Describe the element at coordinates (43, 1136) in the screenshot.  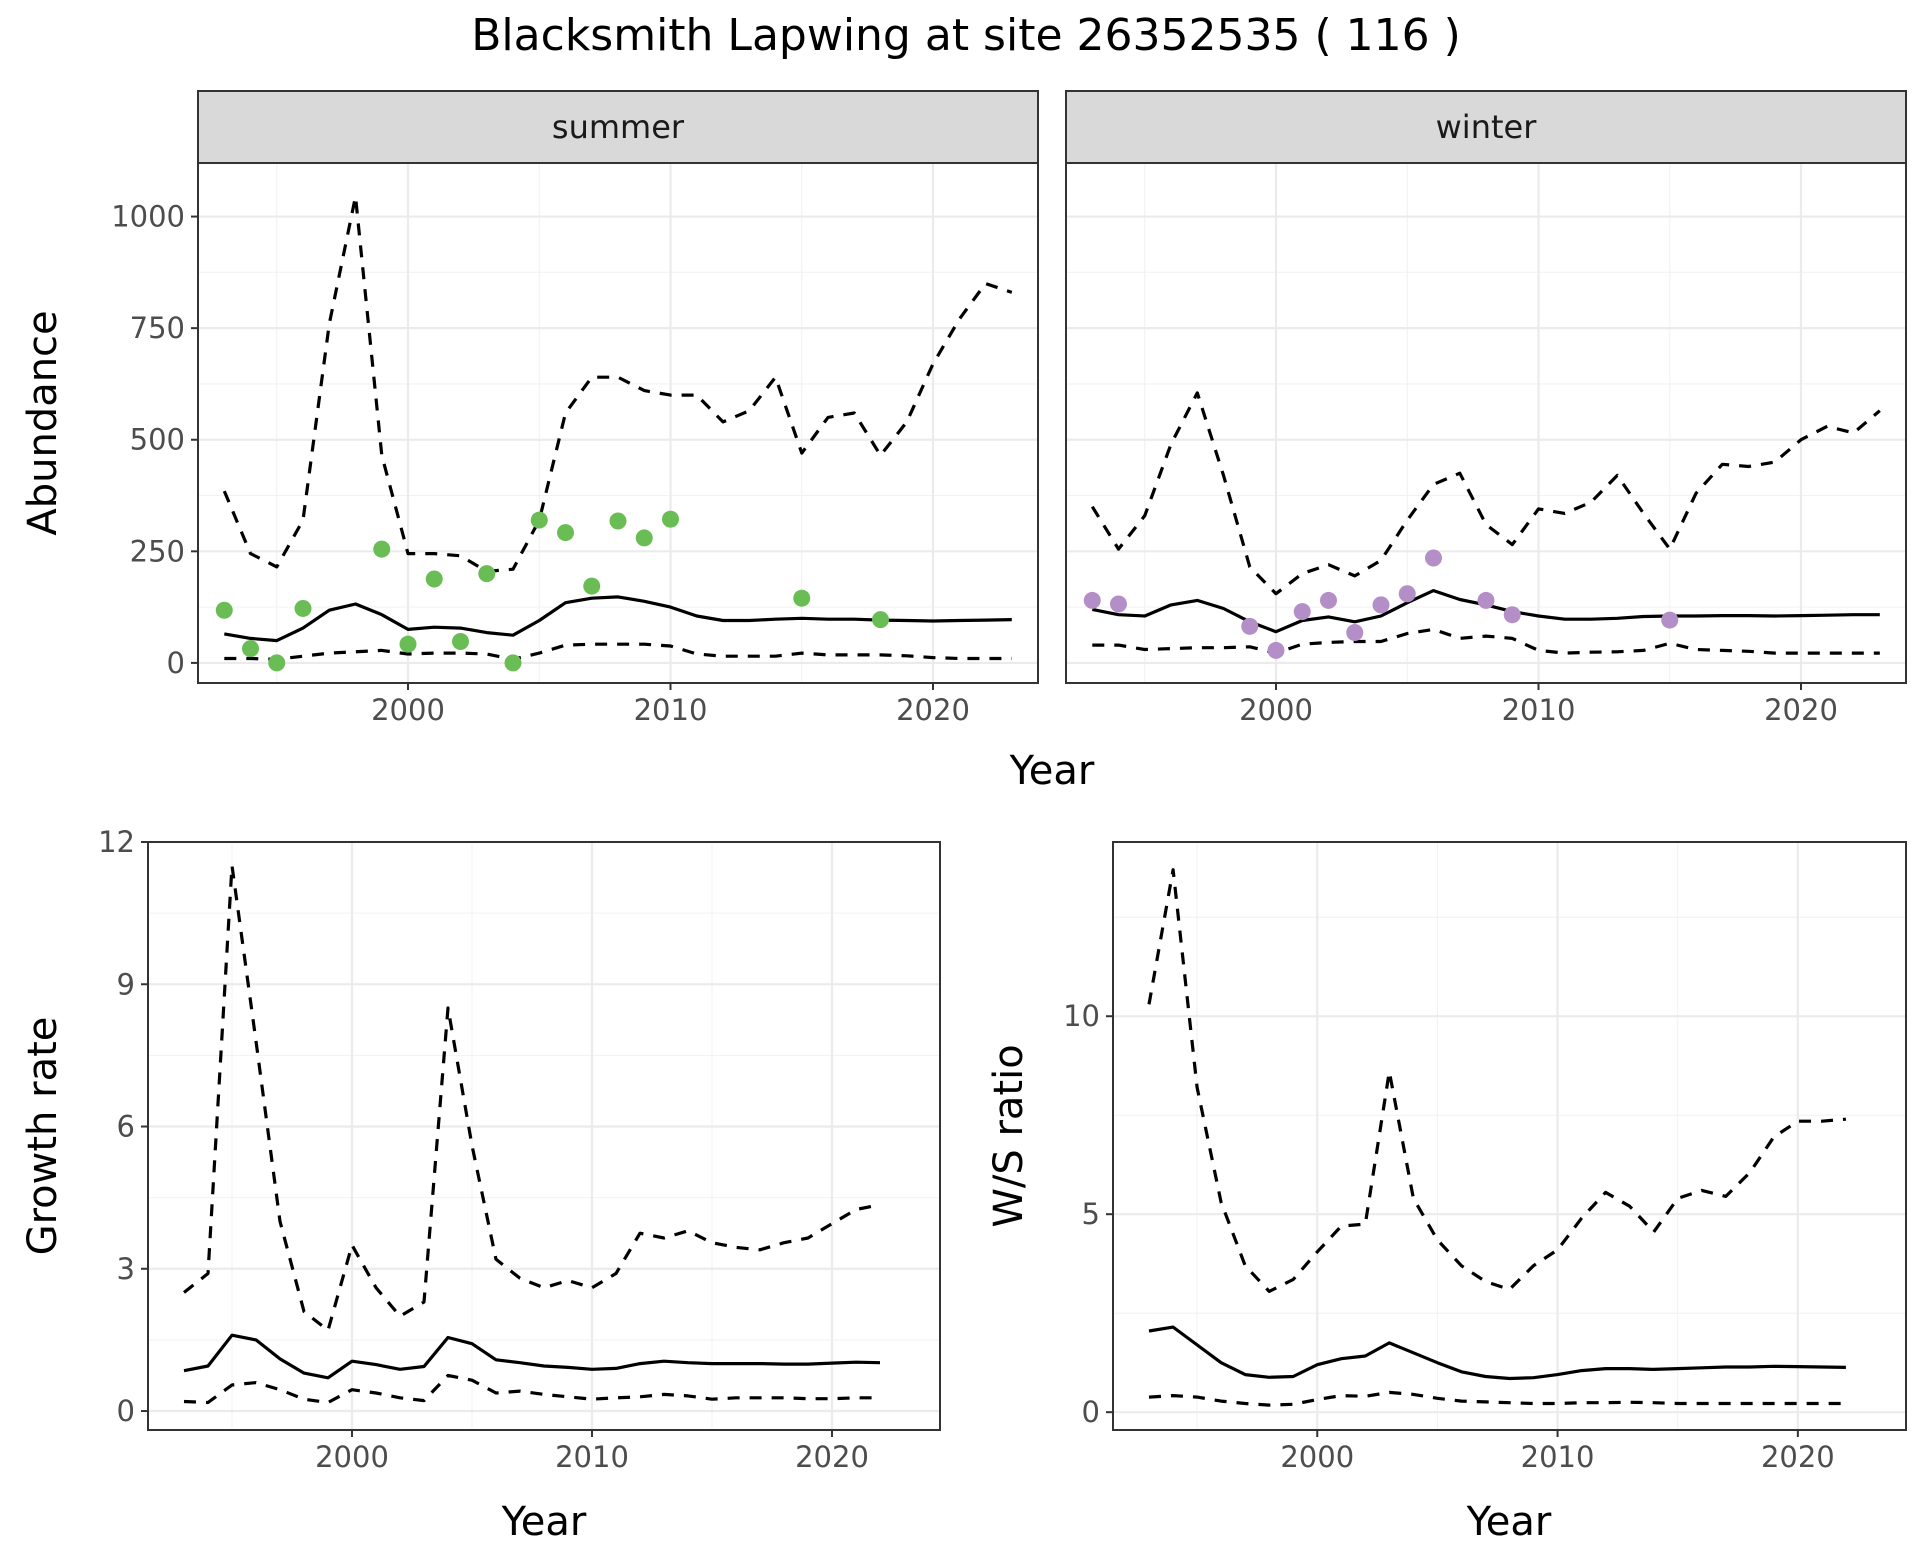
I see `y-axis-title: Growth rate` at that location.